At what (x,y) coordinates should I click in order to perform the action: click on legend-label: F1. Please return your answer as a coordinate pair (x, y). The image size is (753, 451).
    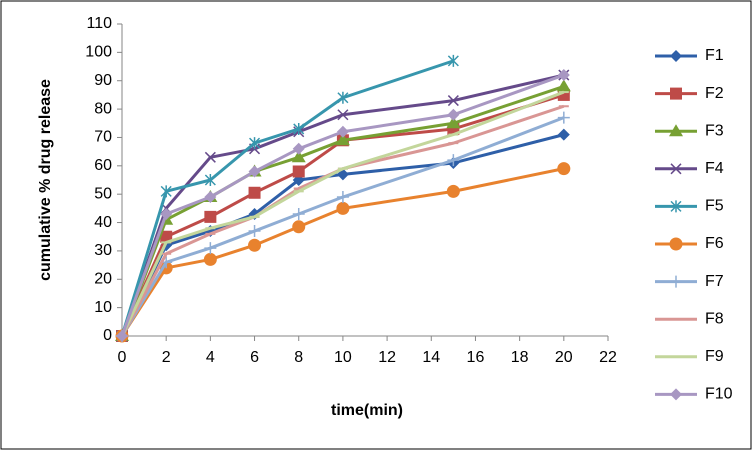
    Looking at the image, I should click on (714, 55).